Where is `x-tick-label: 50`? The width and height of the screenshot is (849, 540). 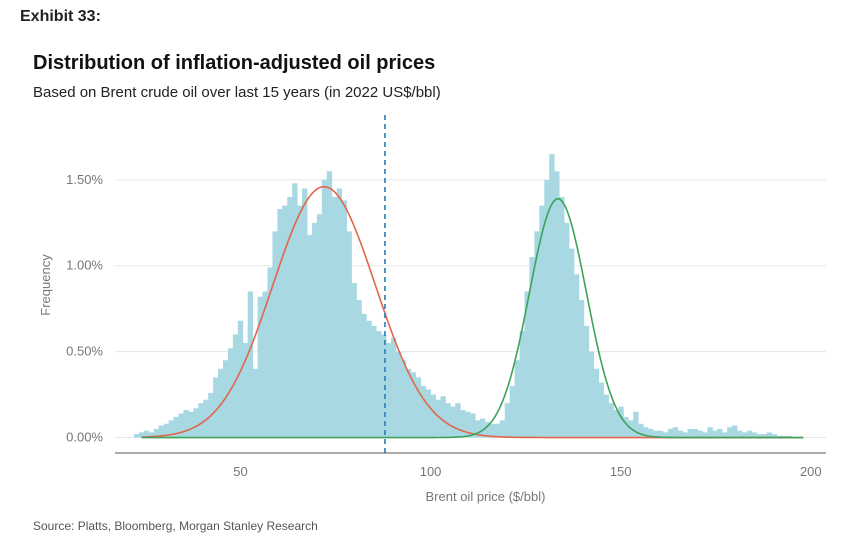
x-tick-label: 50 is located at coordinates (240, 471).